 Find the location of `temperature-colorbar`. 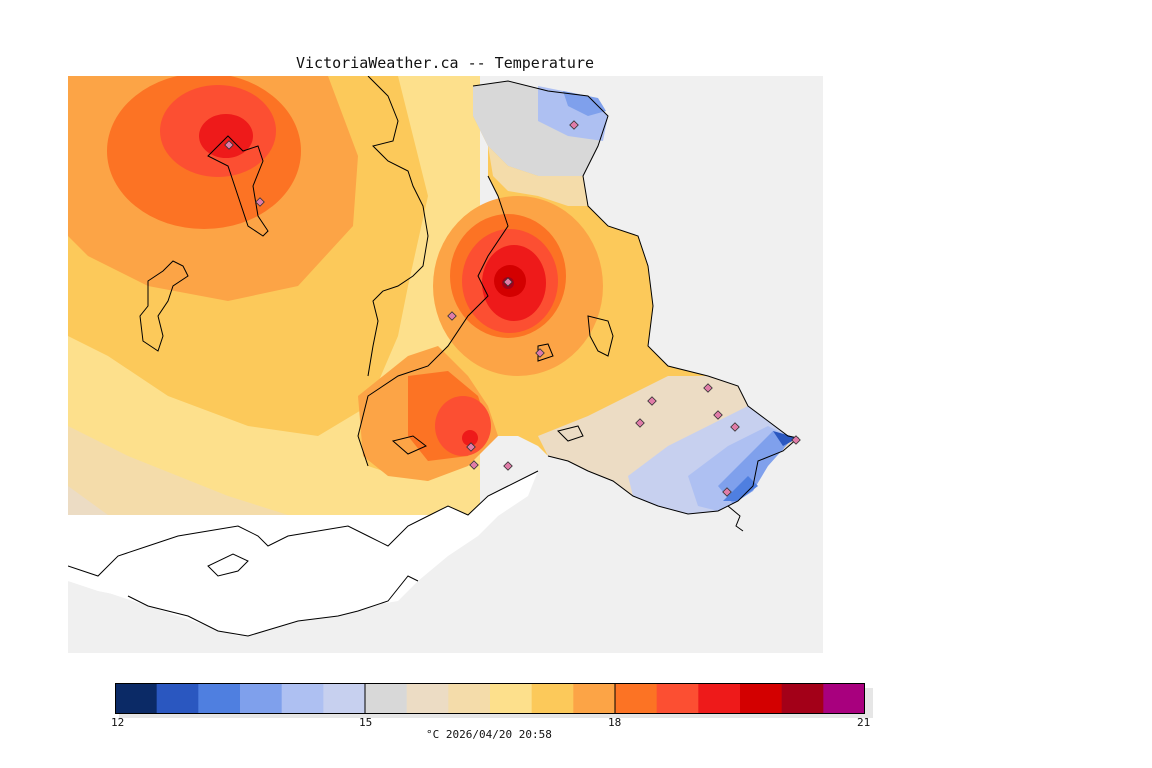

temperature-colorbar is located at coordinates (490, 698).